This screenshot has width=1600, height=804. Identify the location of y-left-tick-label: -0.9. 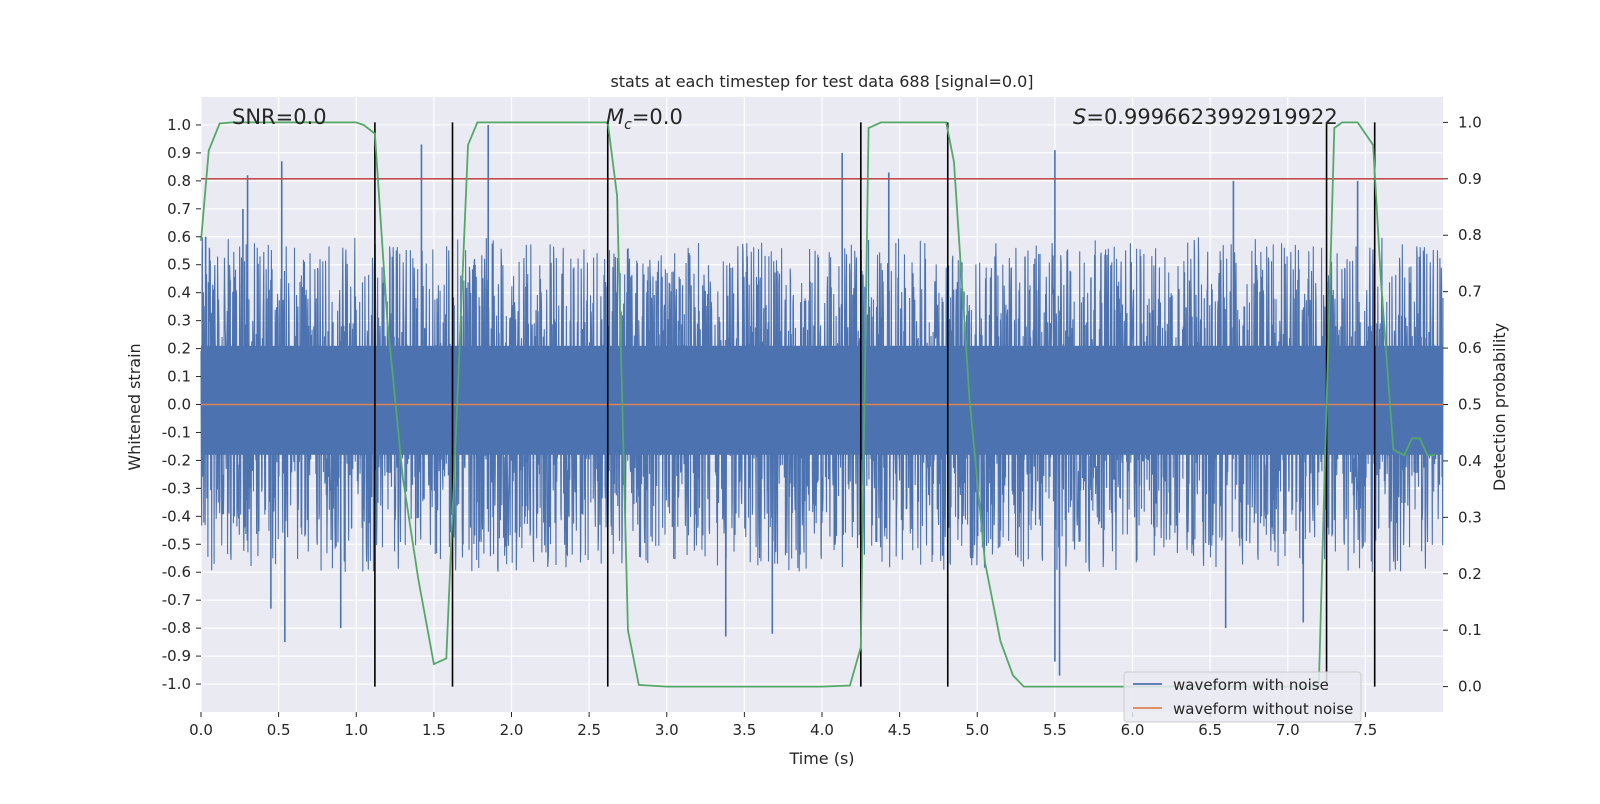
(176, 656).